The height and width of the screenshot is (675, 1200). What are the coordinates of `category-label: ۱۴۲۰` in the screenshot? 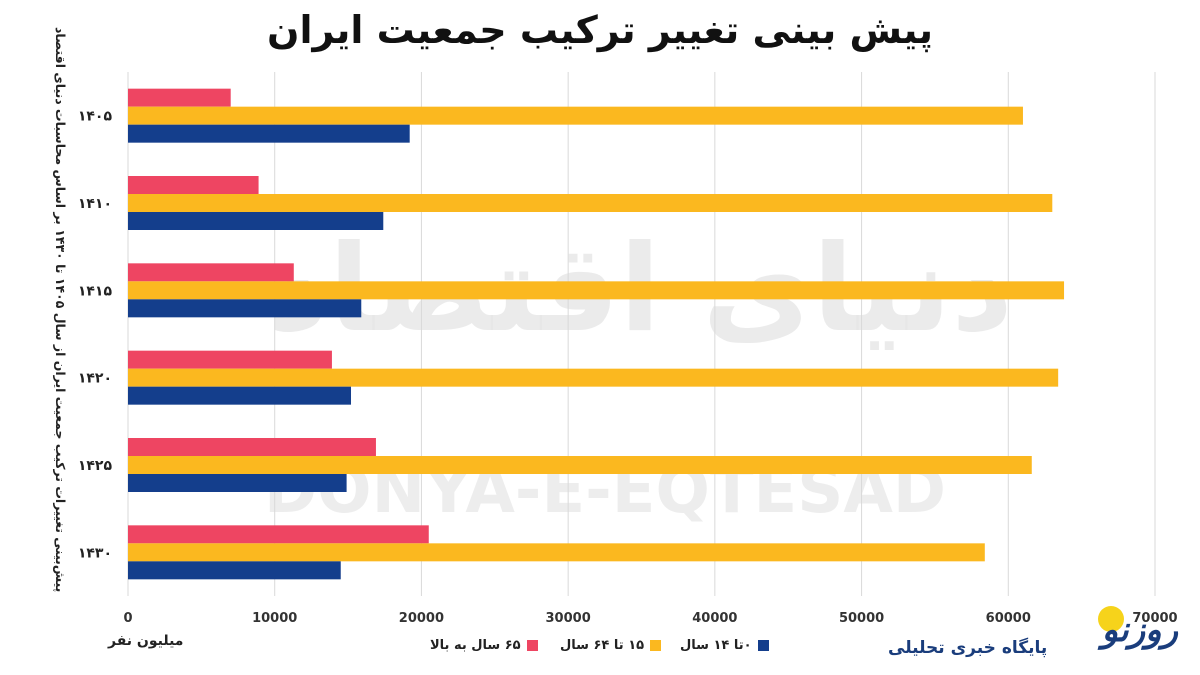 It's located at (95, 379).